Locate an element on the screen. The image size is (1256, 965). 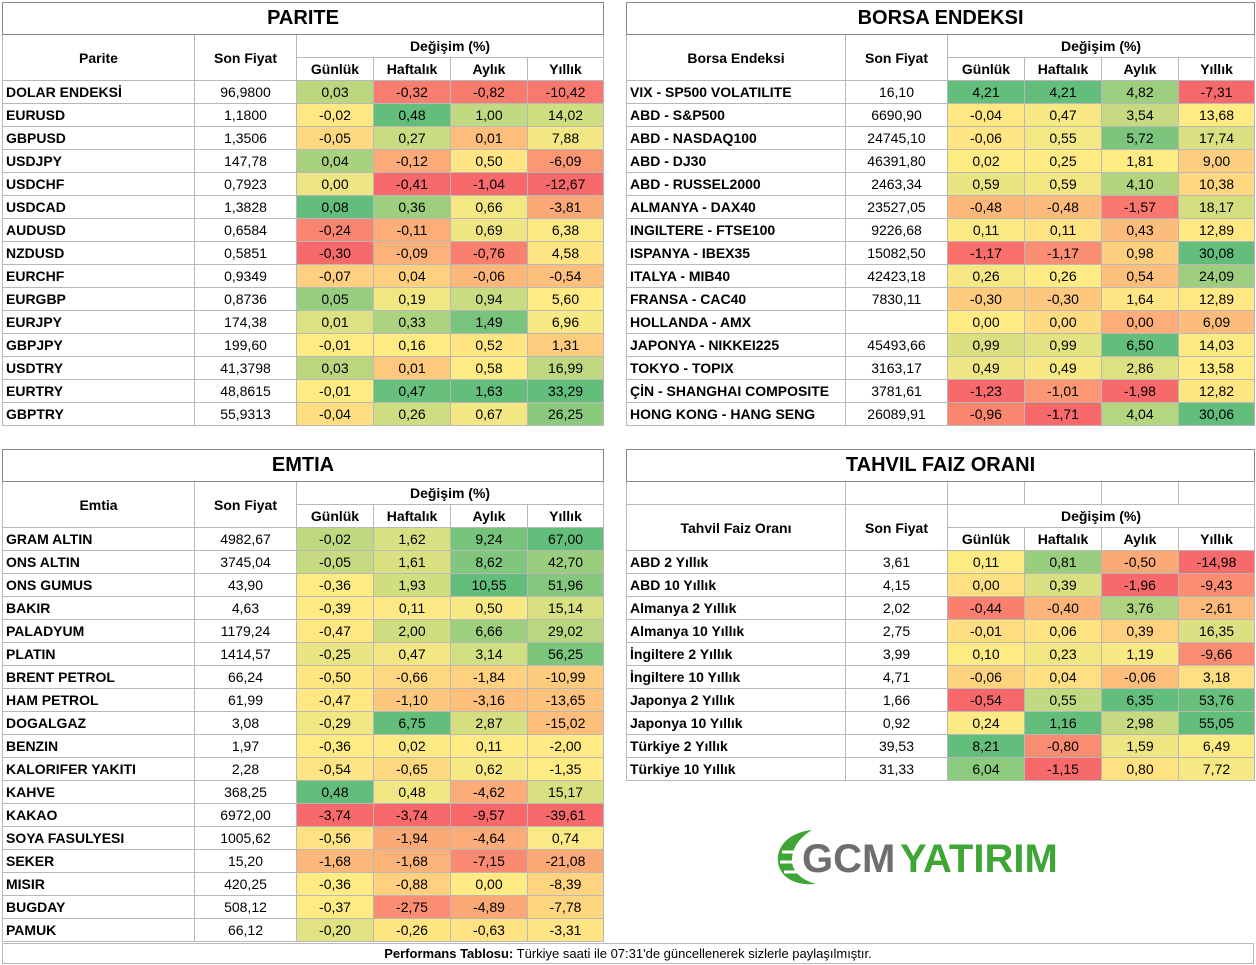
tahvil-row-value: 0,24 is located at coordinates (986, 723).